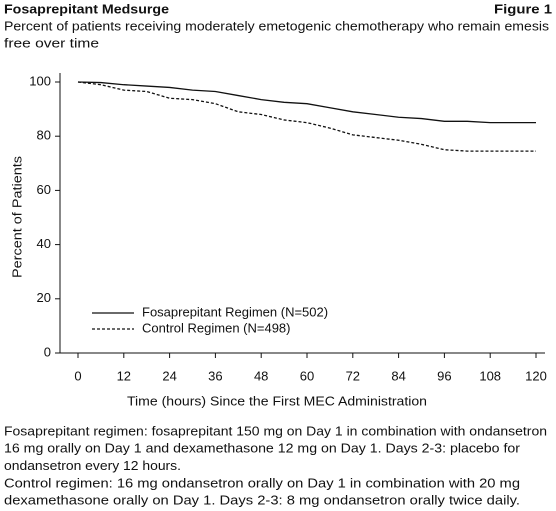 The width and height of the screenshot is (556, 511). What do you see at coordinates (490, 375) in the screenshot?
I see `x-tick-label: 108` at bounding box center [490, 375].